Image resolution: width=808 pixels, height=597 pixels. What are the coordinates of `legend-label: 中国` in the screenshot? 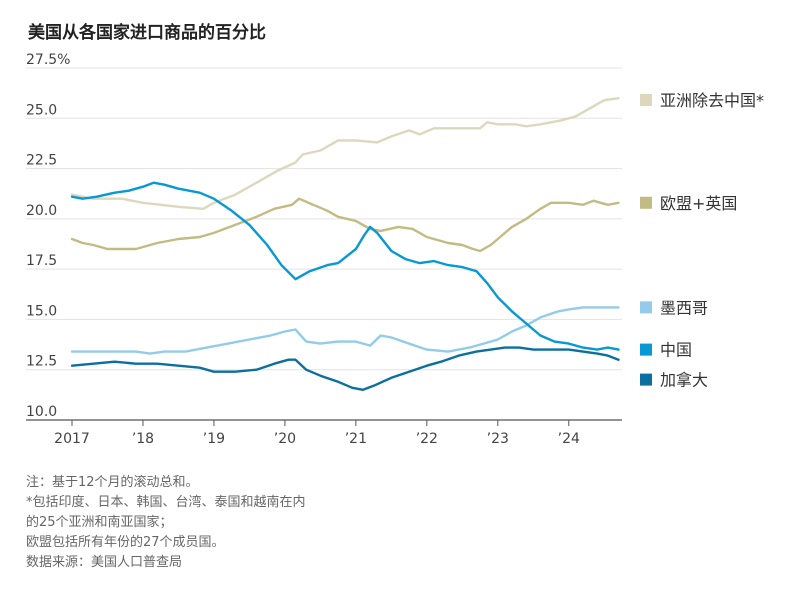 It's located at (676, 350).